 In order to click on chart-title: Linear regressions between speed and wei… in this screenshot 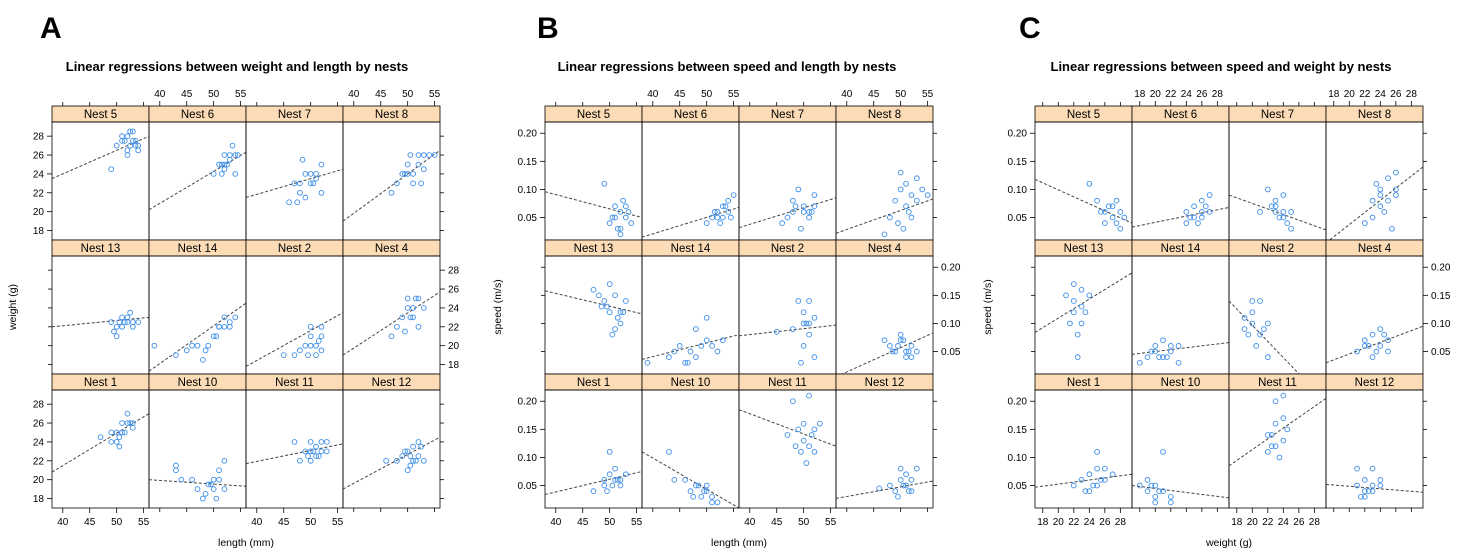, I will do `click(1221, 66)`.